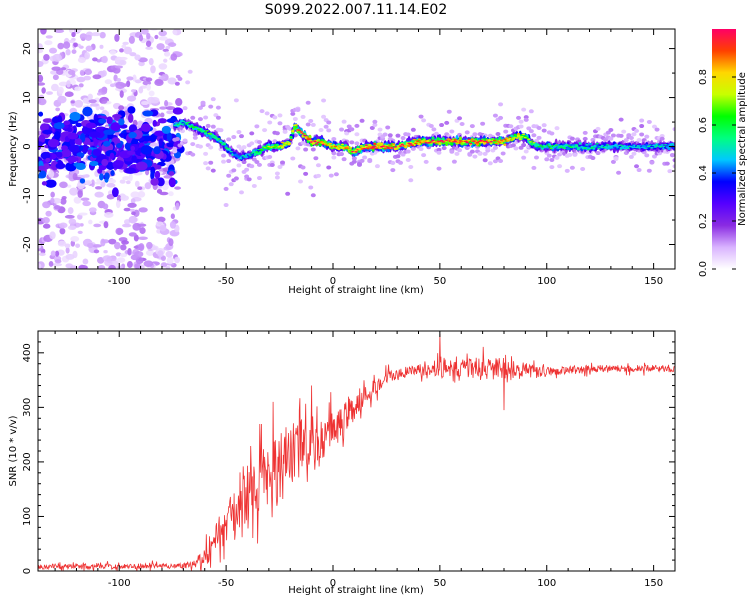  I want to click on colorbar-ticks: 0.0 0.2 0.4 0.6 0.8, so click(717, 173).